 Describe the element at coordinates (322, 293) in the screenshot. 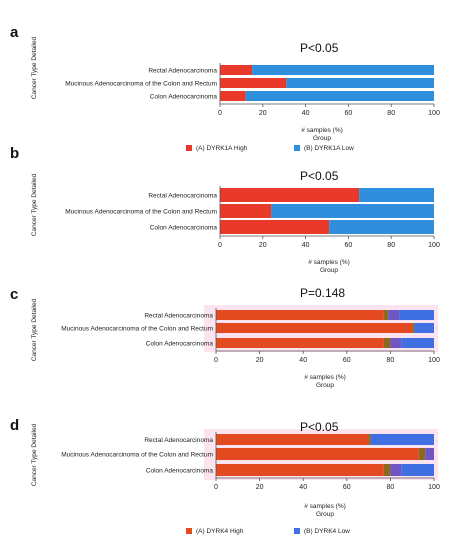

I see `p-value-annotation: P=0.148` at that location.